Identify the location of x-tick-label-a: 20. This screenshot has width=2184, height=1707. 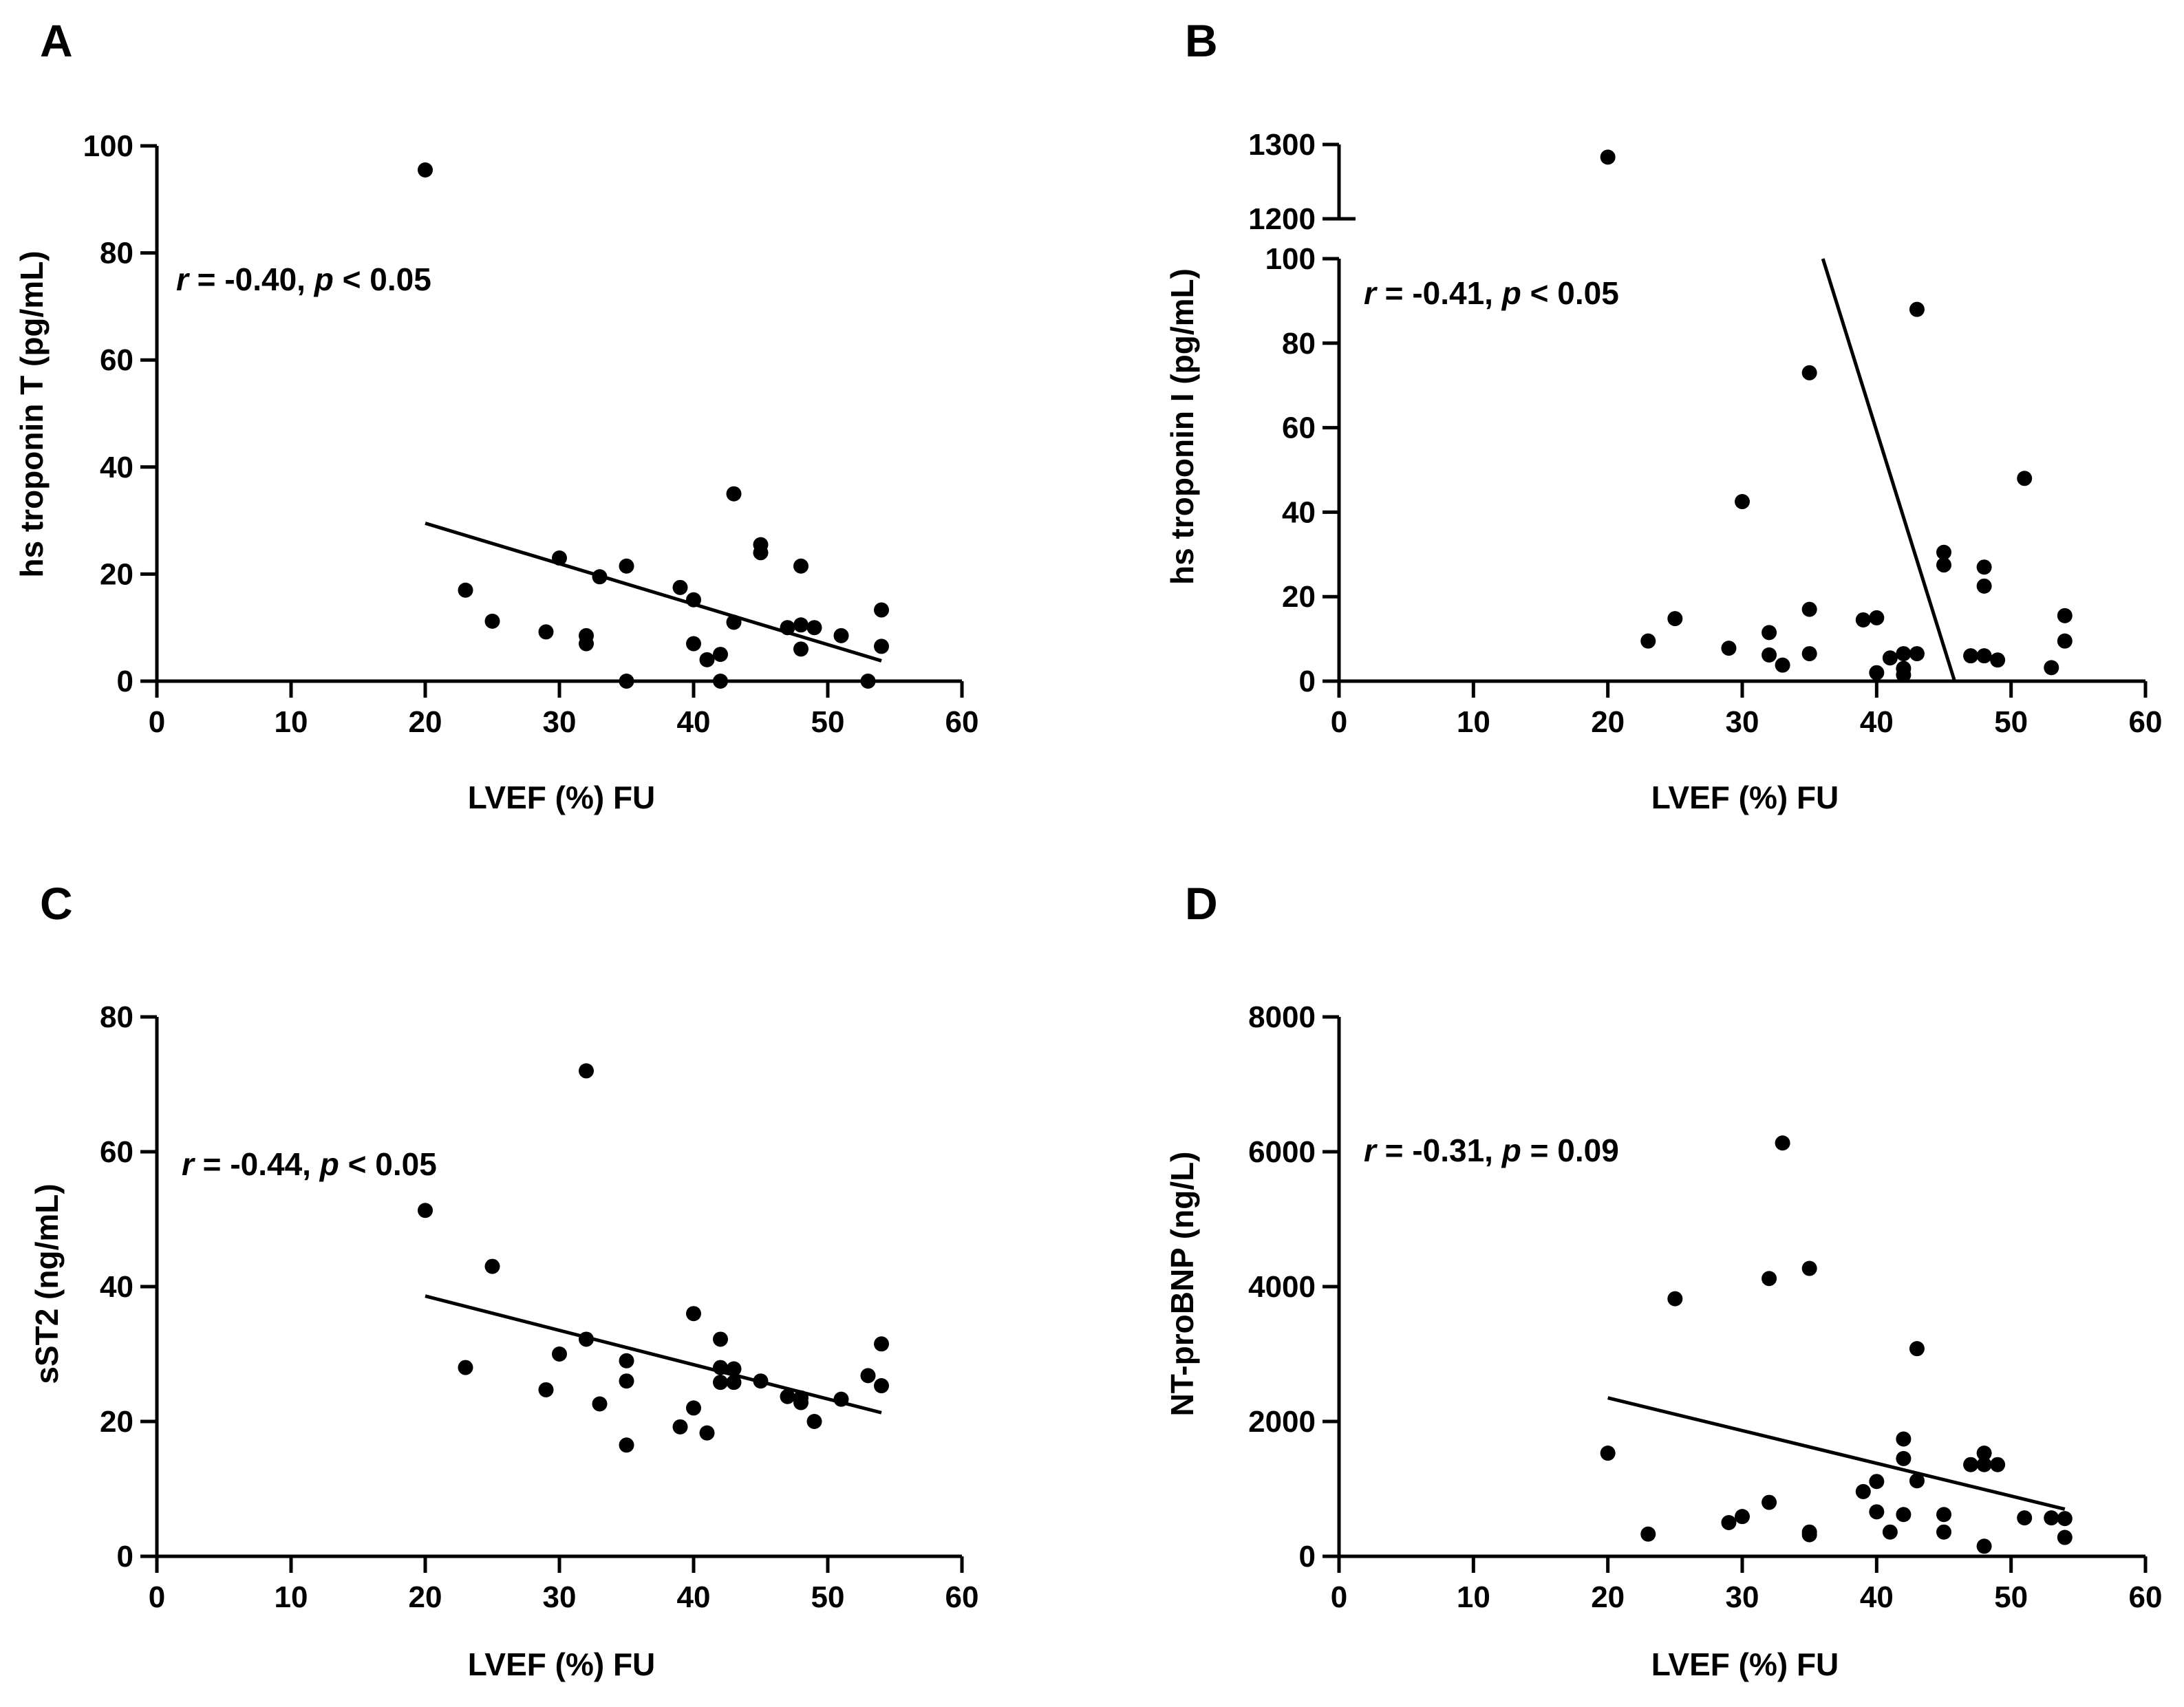
(425, 722).